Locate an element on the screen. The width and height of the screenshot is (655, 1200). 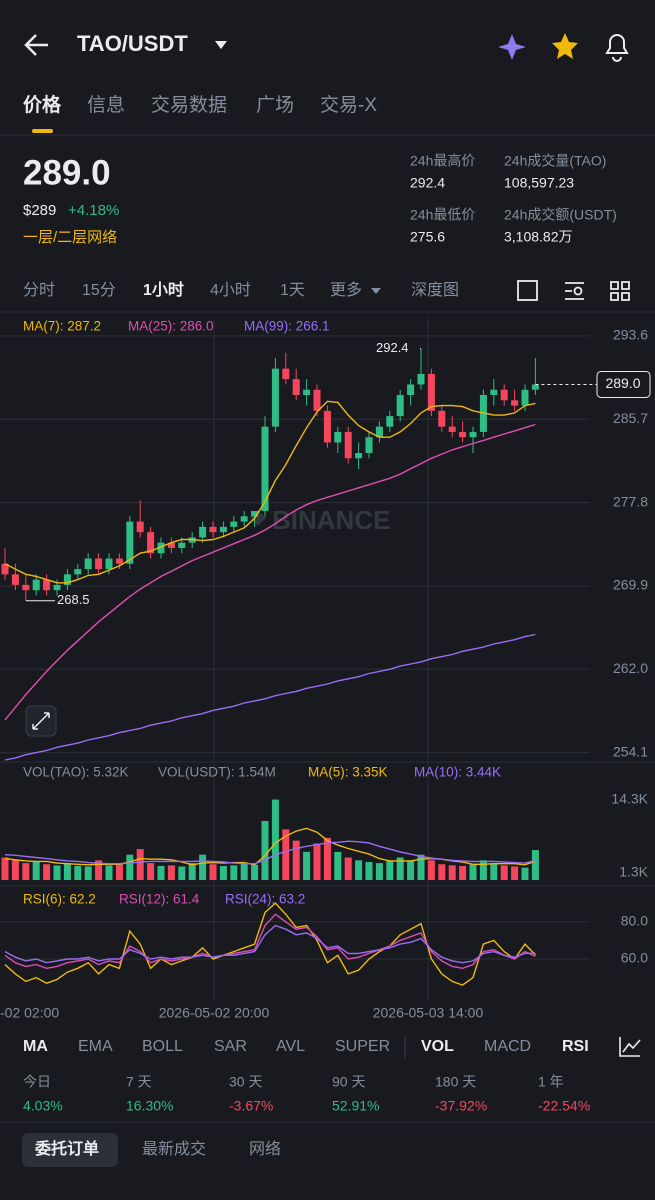
chart-tools is located at coordinates (573, 290).